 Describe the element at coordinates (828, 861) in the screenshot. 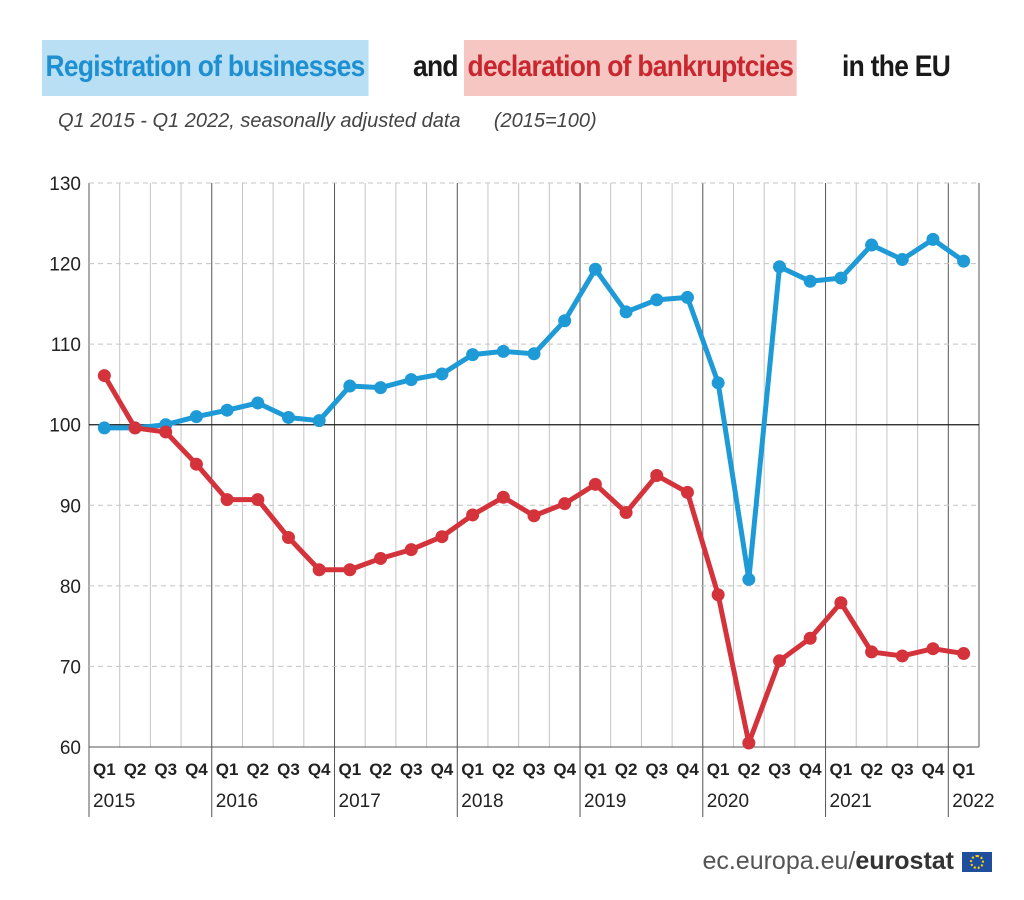

I see `source-link: ec.europa.eu/eurostat` at that location.